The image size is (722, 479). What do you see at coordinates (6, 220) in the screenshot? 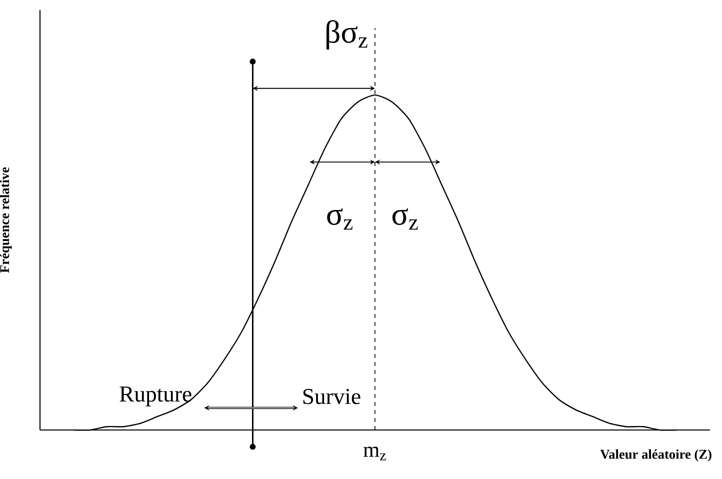
I see `y-axis-title: Fréquence relative` at bounding box center [6, 220].